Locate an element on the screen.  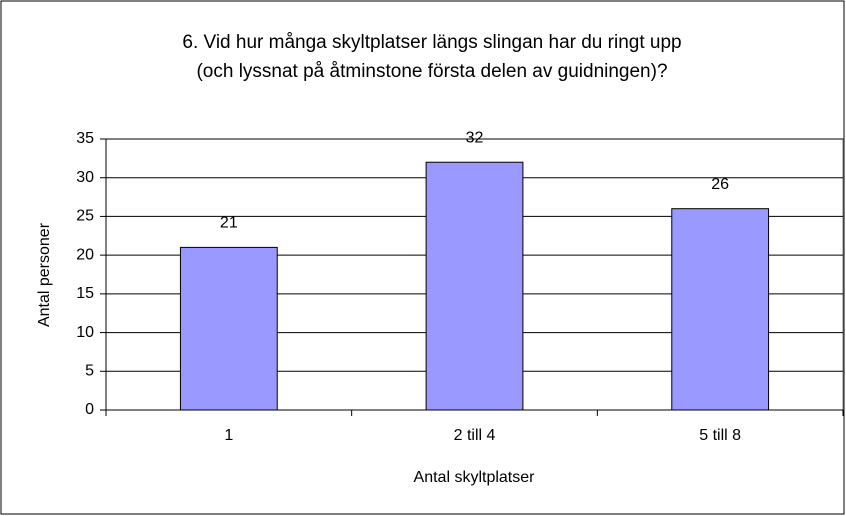
y-tick-label: 15 is located at coordinates (85, 293).